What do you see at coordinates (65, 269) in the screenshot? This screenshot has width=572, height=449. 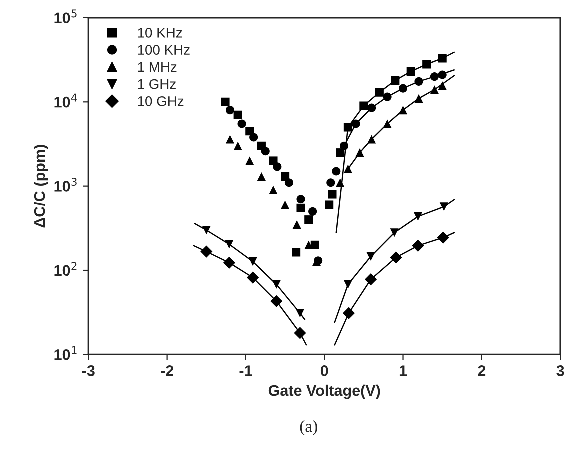 I see `y-tick-label: 10$^{2}$` at bounding box center [65, 269].